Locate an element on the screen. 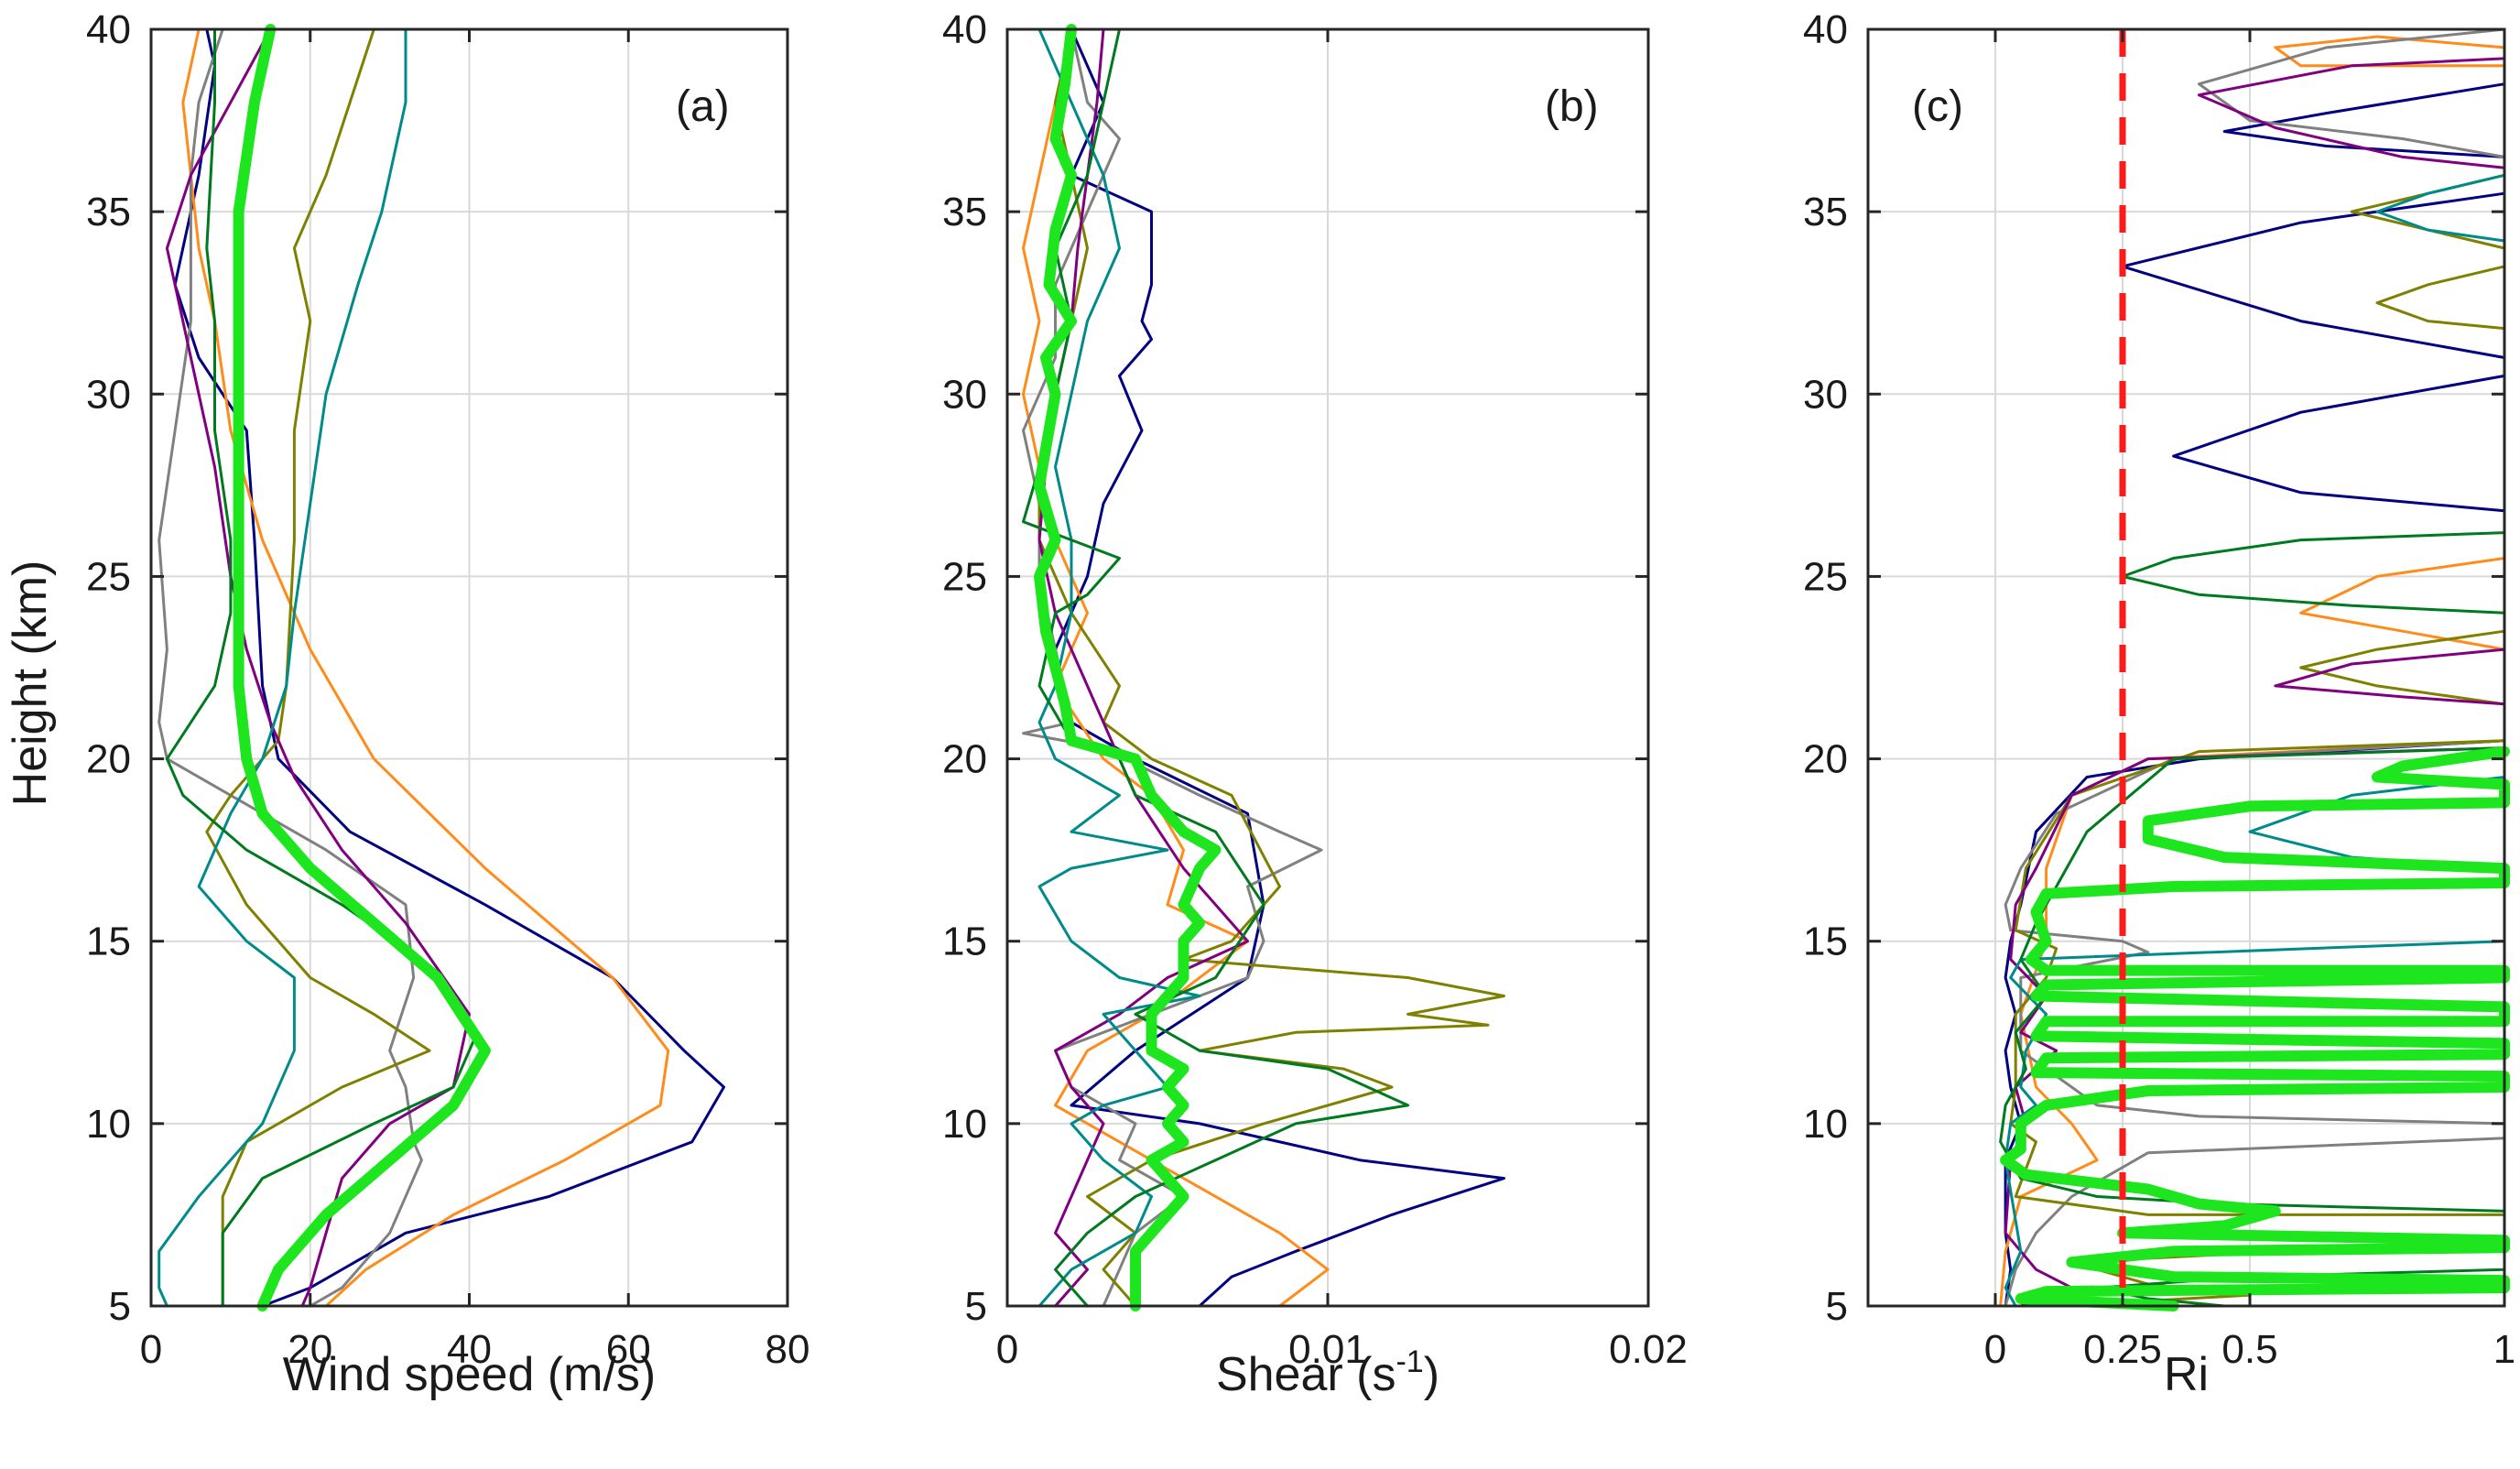  panel-b-shear-gray-line is located at coordinates (1172, 667).